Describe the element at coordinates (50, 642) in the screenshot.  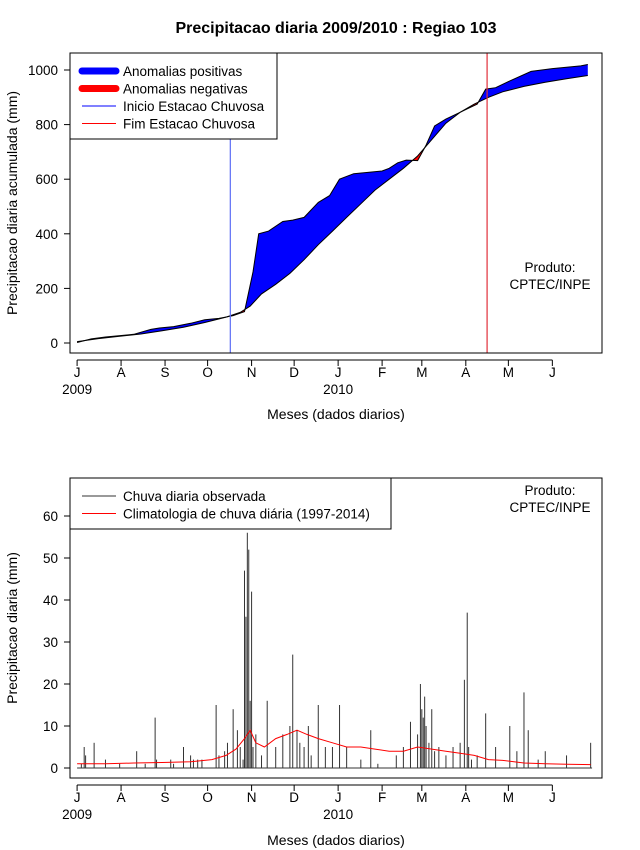
I see `y-tick-label: 30` at that location.